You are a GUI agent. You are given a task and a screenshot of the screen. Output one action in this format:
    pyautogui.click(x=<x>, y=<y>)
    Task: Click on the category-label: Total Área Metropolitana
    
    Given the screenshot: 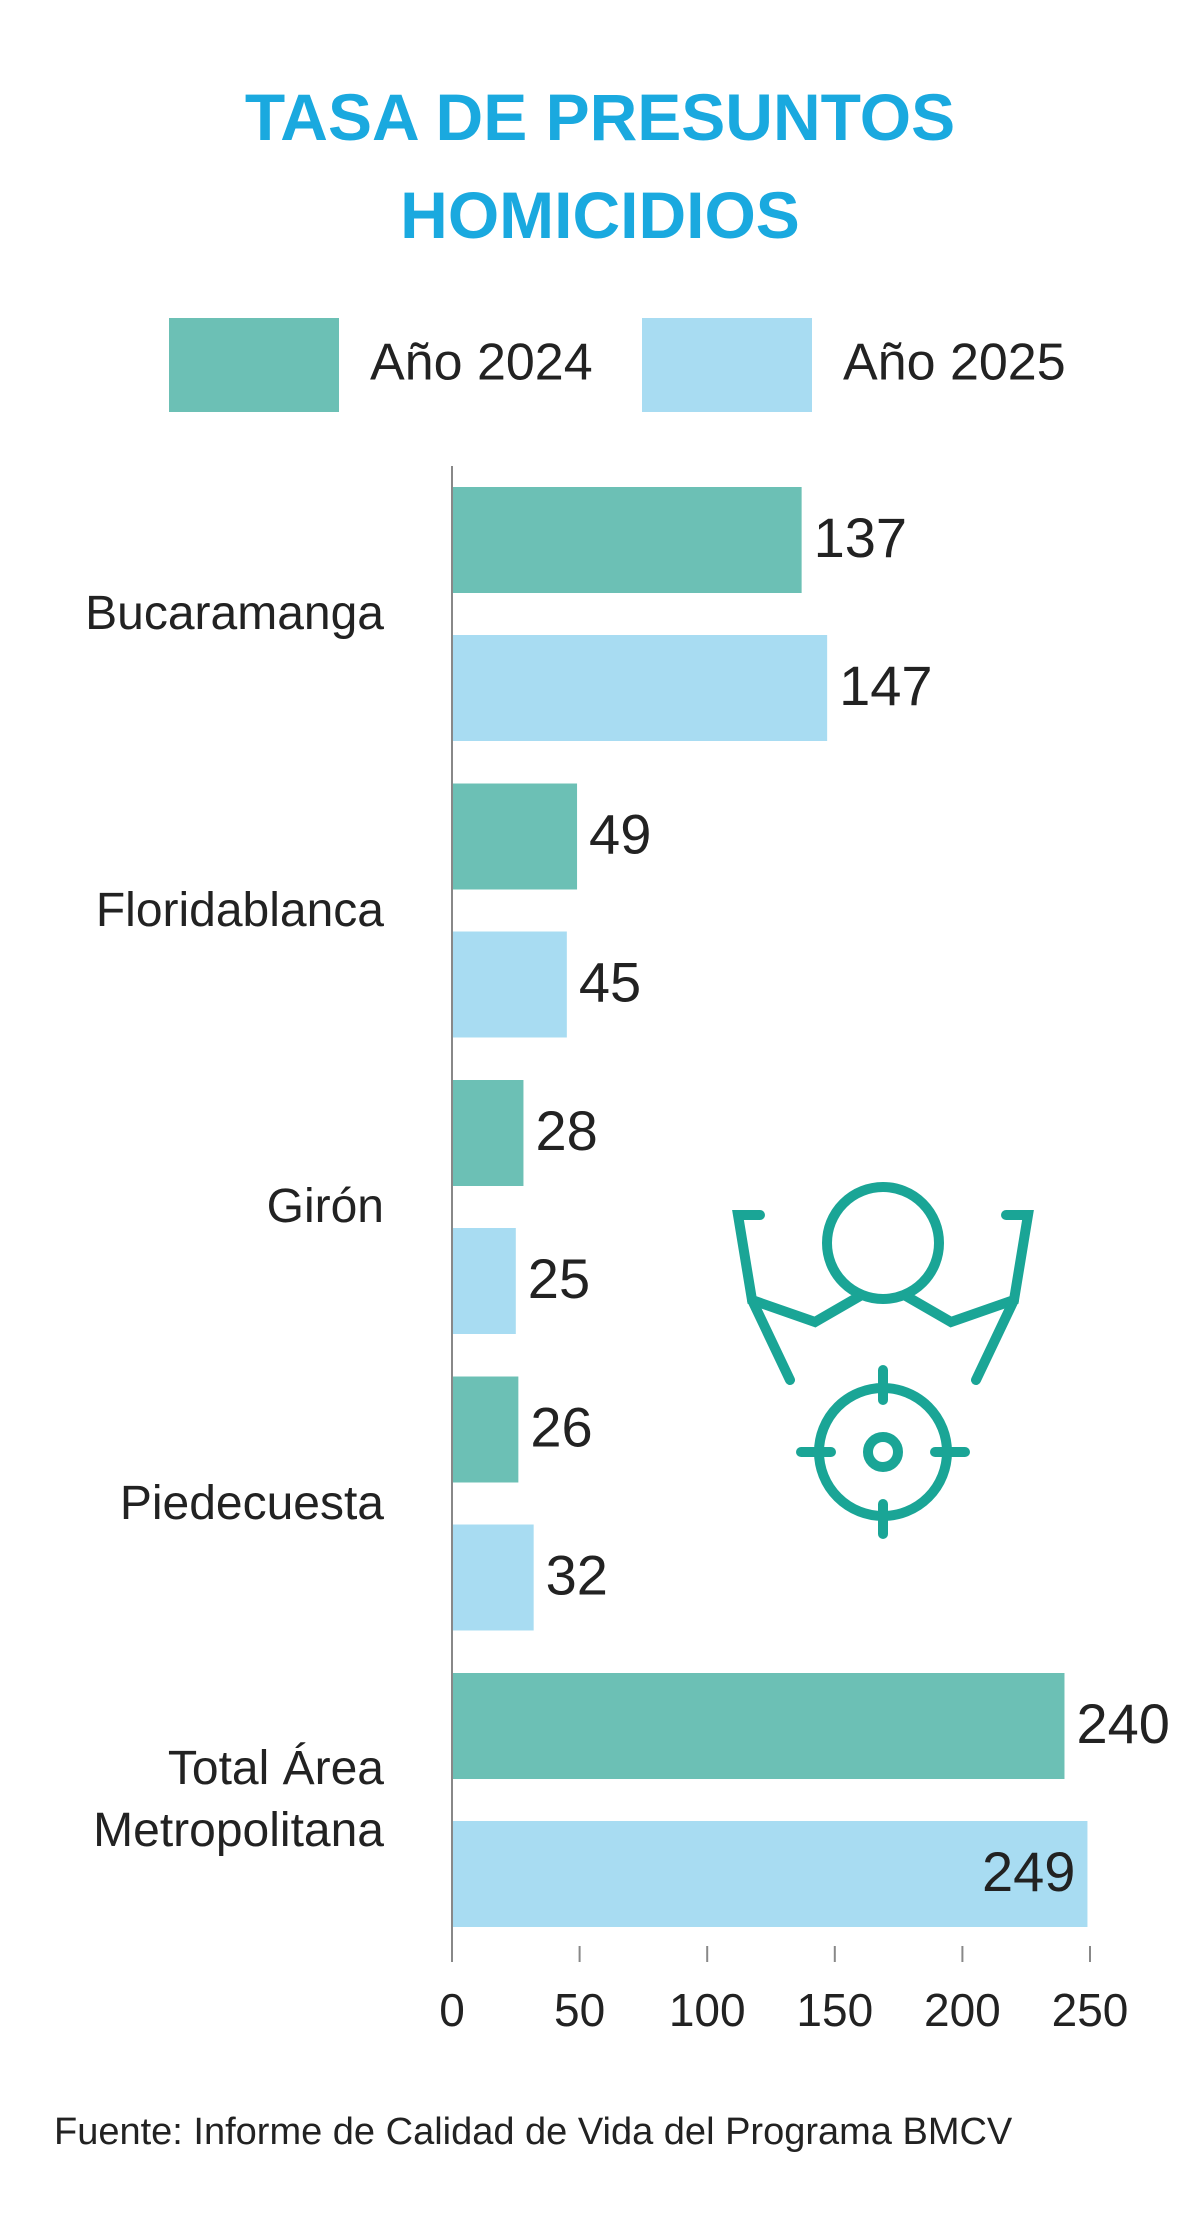 What is the action you would take?
    pyautogui.click(x=238, y=1799)
    